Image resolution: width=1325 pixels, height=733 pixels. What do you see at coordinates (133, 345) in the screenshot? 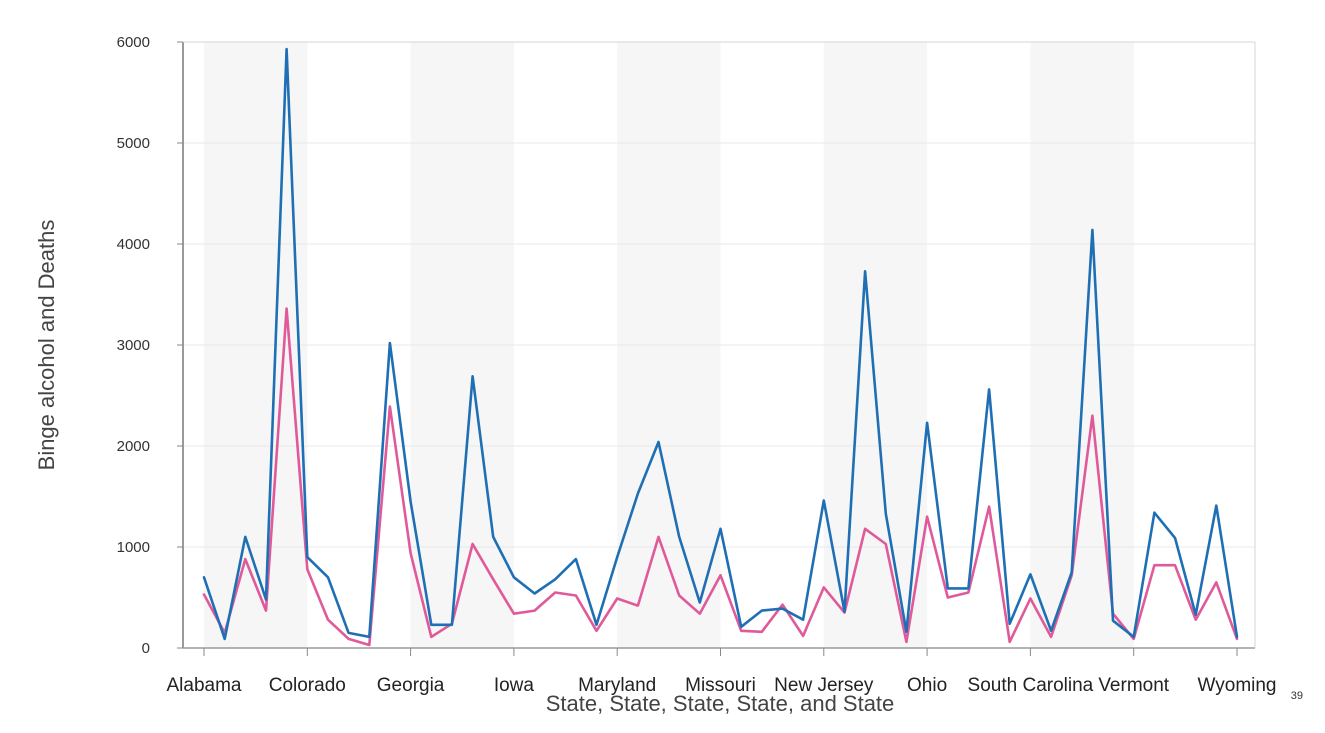
I see `y-tick-label: 3000` at bounding box center [133, 345].